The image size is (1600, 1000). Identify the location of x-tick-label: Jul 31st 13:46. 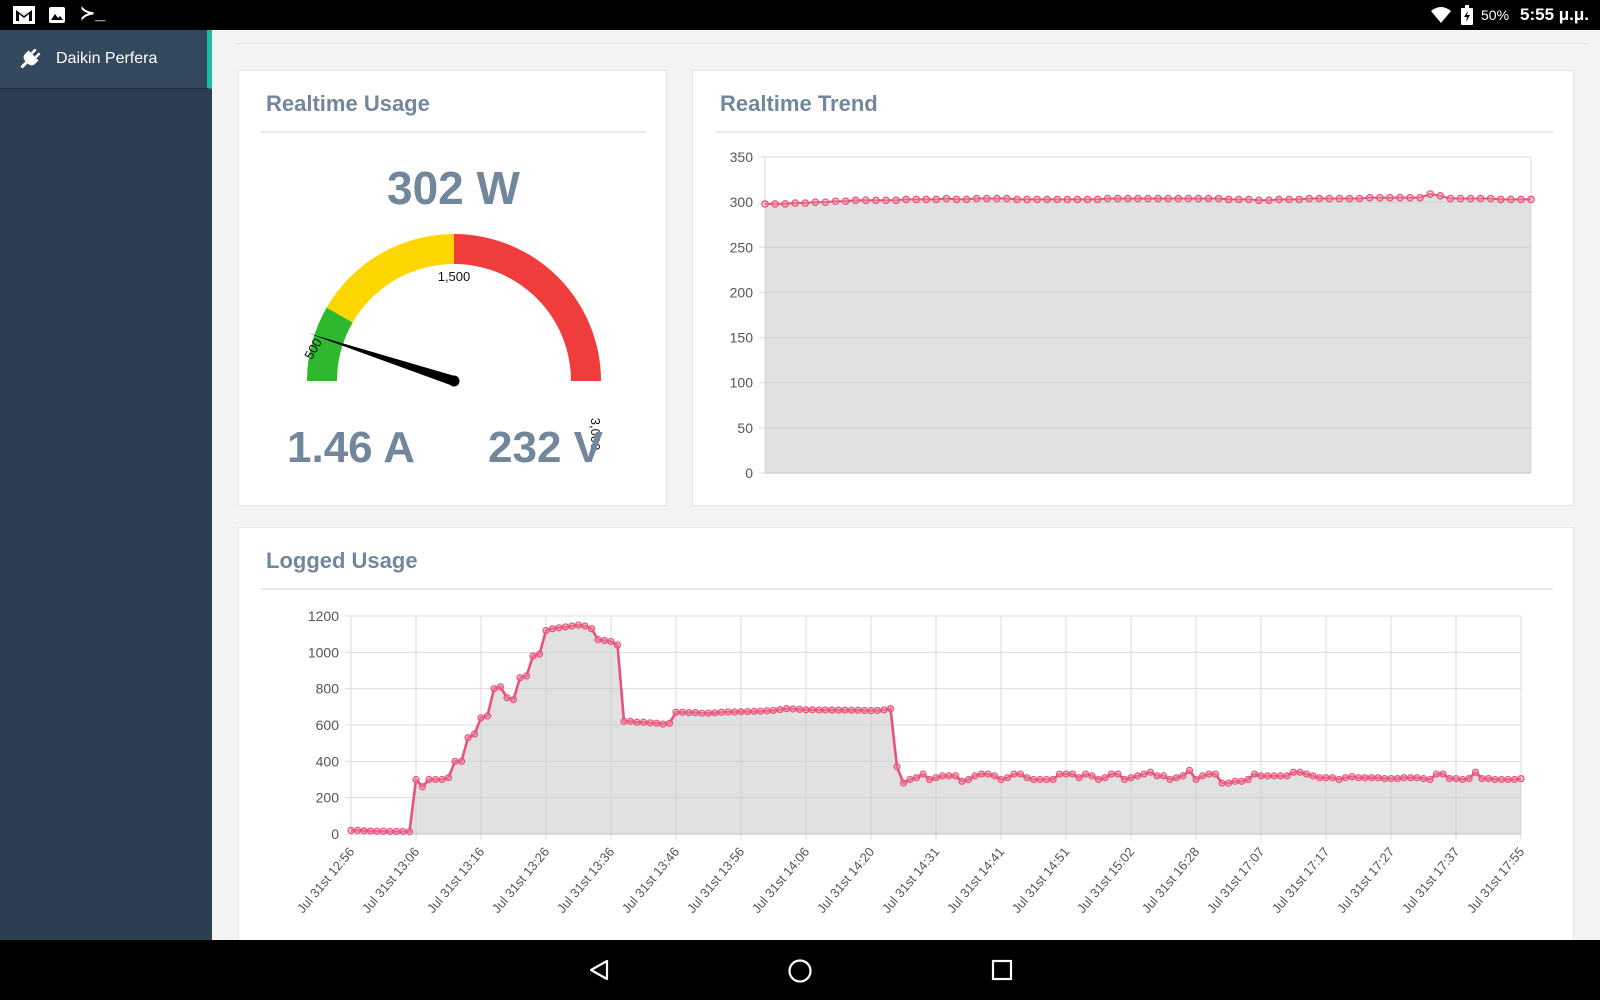
(651, 880).